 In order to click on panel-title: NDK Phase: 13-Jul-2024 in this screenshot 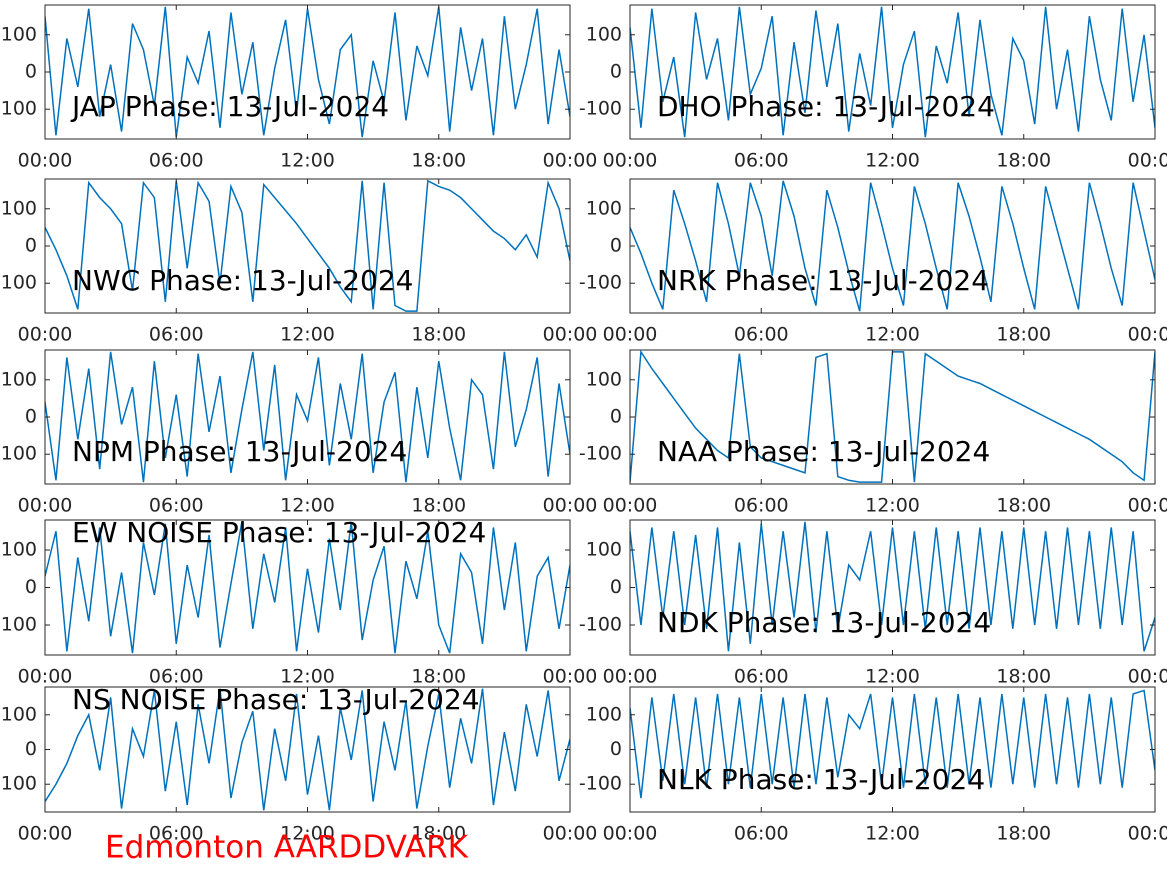, I will do `click(824, 622)`.